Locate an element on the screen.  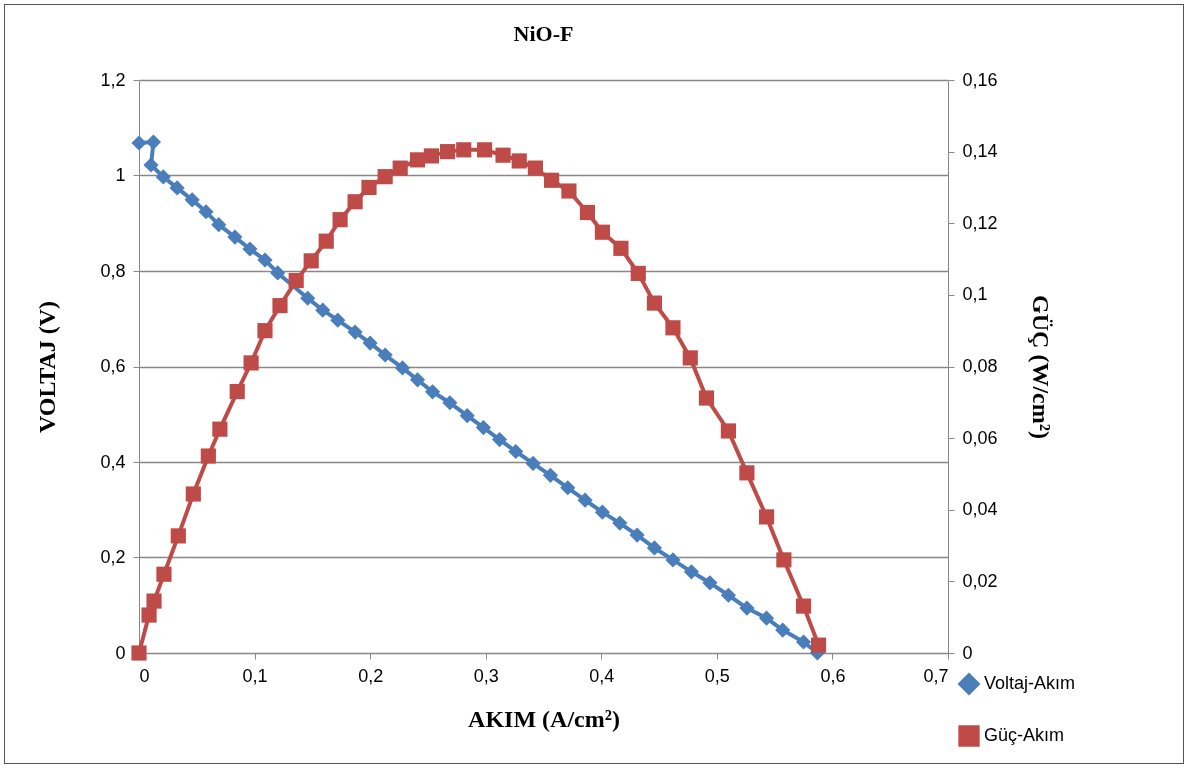
y-axis-title: VOLTAJ (V) is located at coordinates (47, 367).